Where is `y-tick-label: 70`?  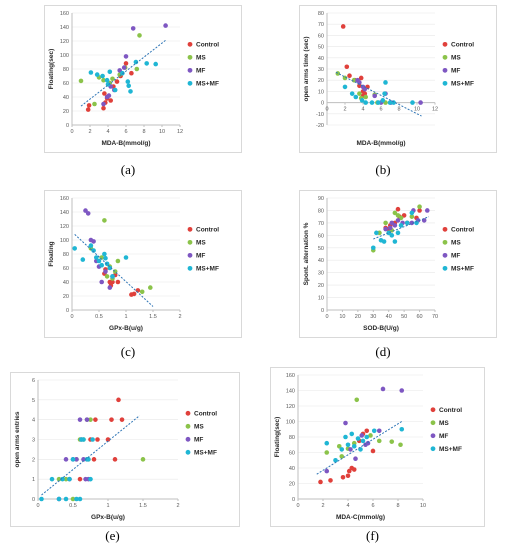 y-tick-label: 70 is located at coordinates (321, 224).